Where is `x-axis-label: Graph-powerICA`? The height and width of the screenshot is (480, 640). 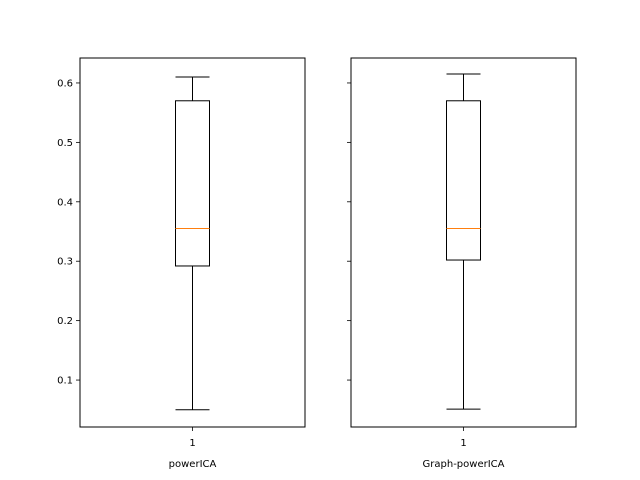
x-axis-label: Graph-powerICA is located at coordinates (464, 464).